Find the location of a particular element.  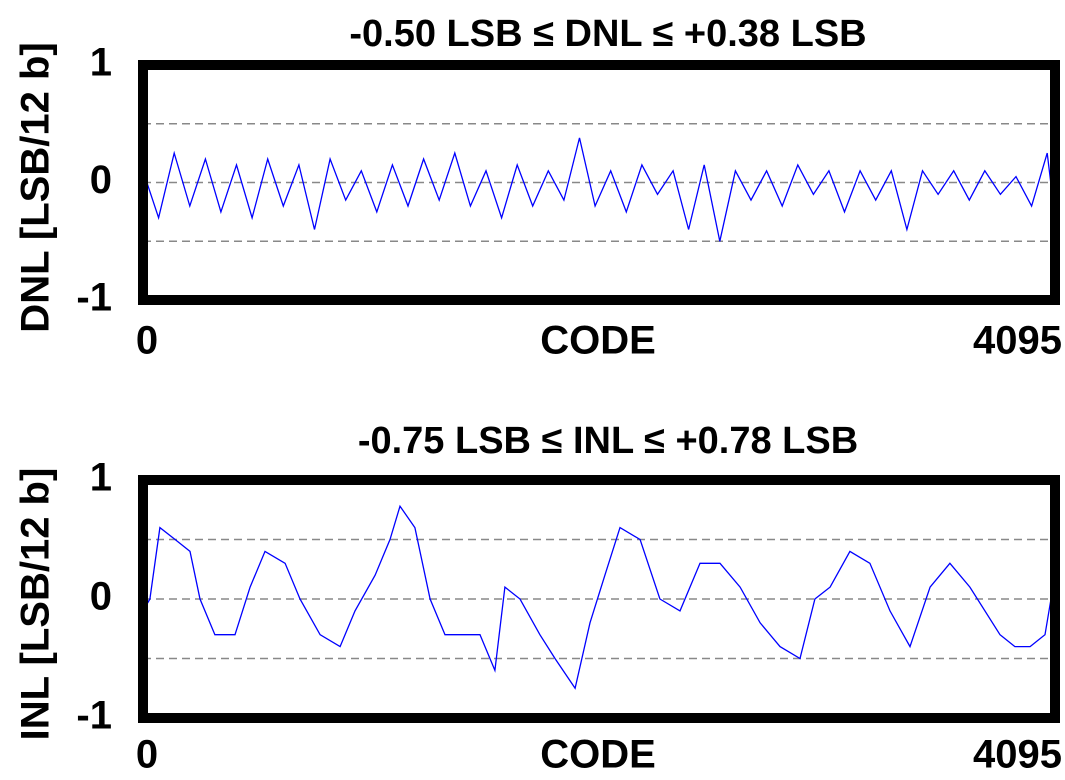

data-line is located at coordinates (599, 189).